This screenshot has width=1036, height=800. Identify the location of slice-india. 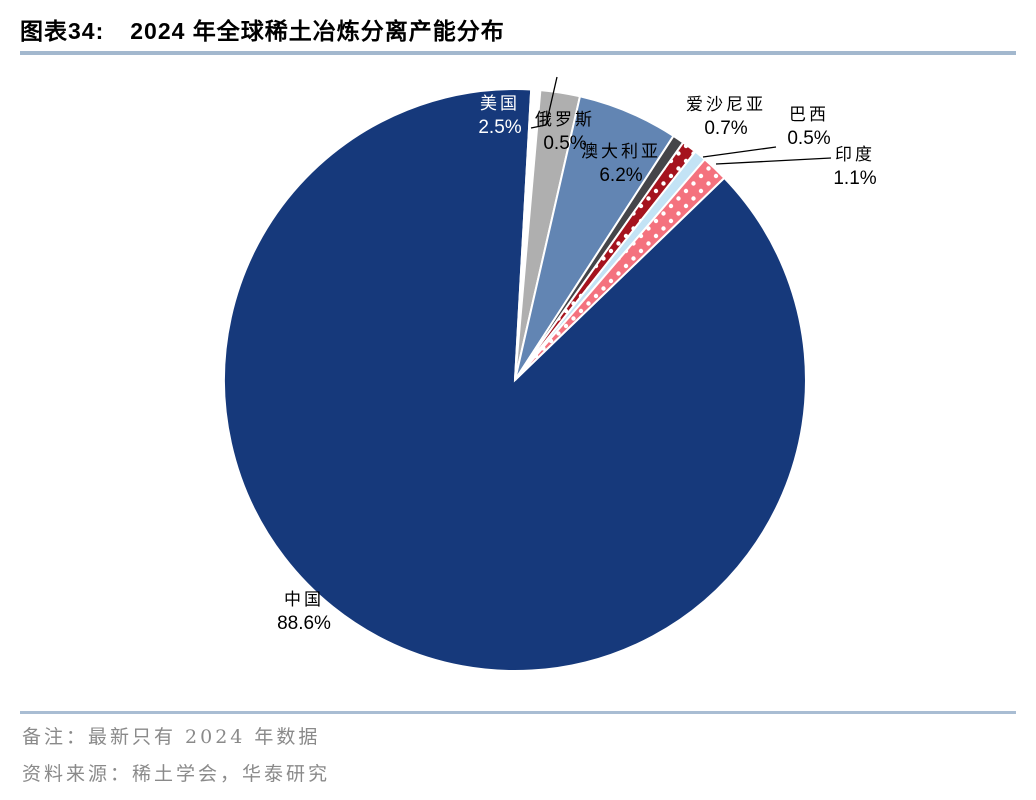
(620, 269).